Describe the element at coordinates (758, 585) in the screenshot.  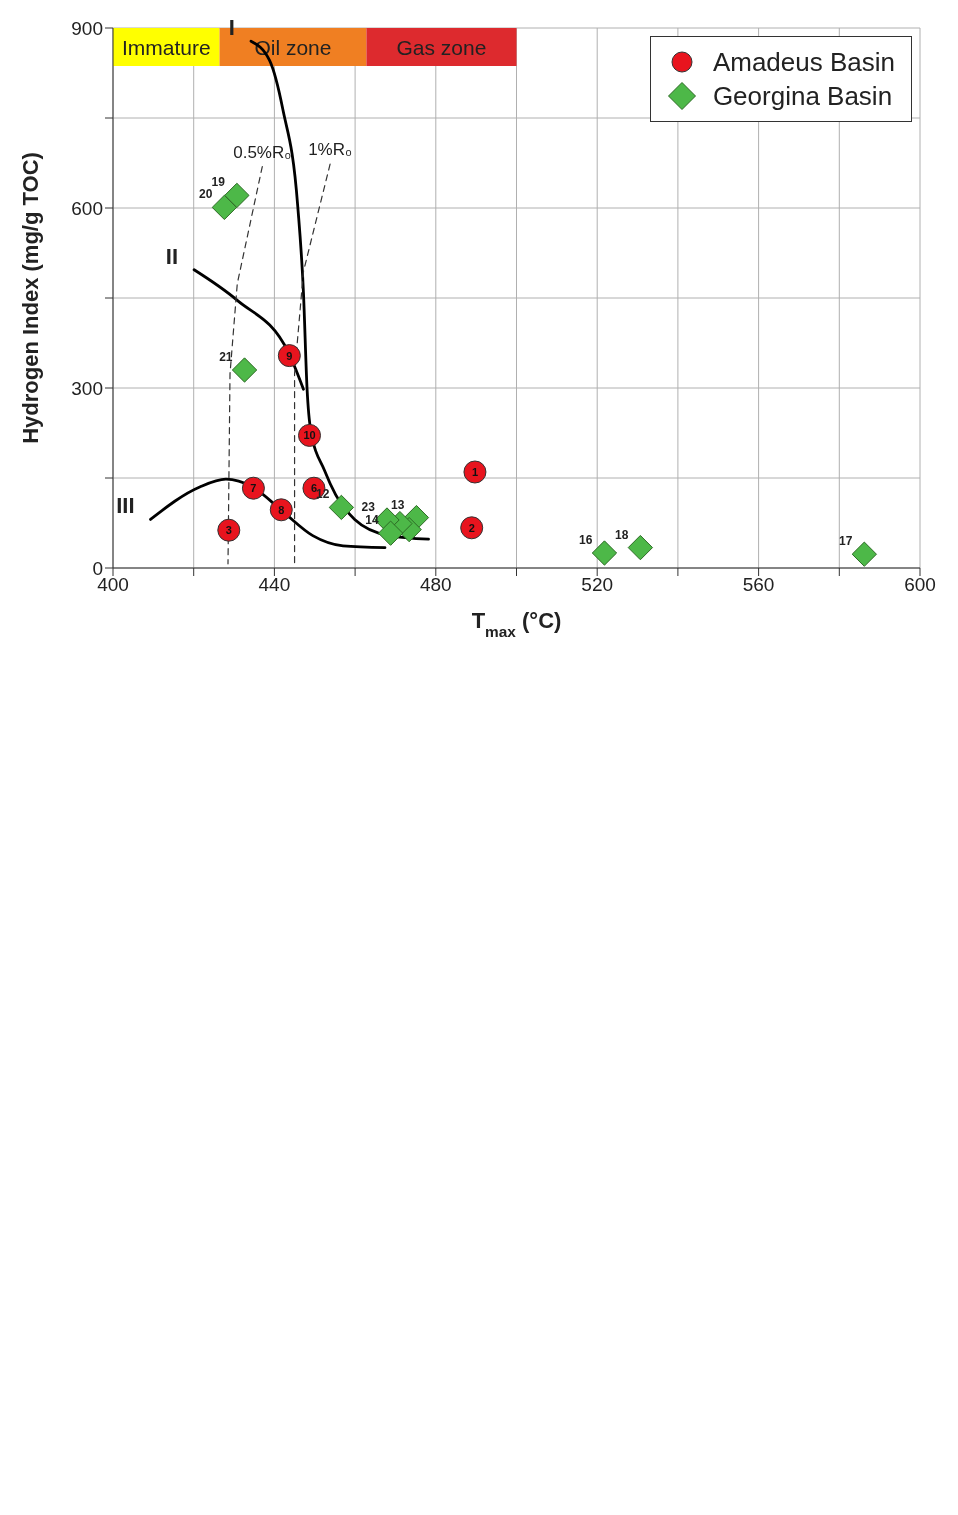
I see `x-tick-label: 560` at that location.